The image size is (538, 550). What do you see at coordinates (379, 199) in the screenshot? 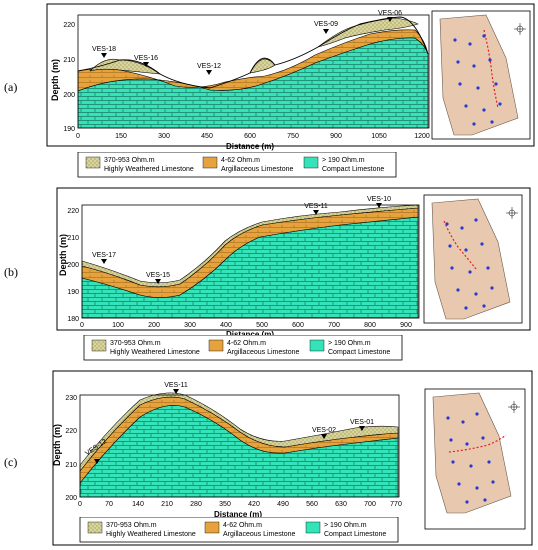
I see `ves-label: VES-10` at bounding box center [379, 199].